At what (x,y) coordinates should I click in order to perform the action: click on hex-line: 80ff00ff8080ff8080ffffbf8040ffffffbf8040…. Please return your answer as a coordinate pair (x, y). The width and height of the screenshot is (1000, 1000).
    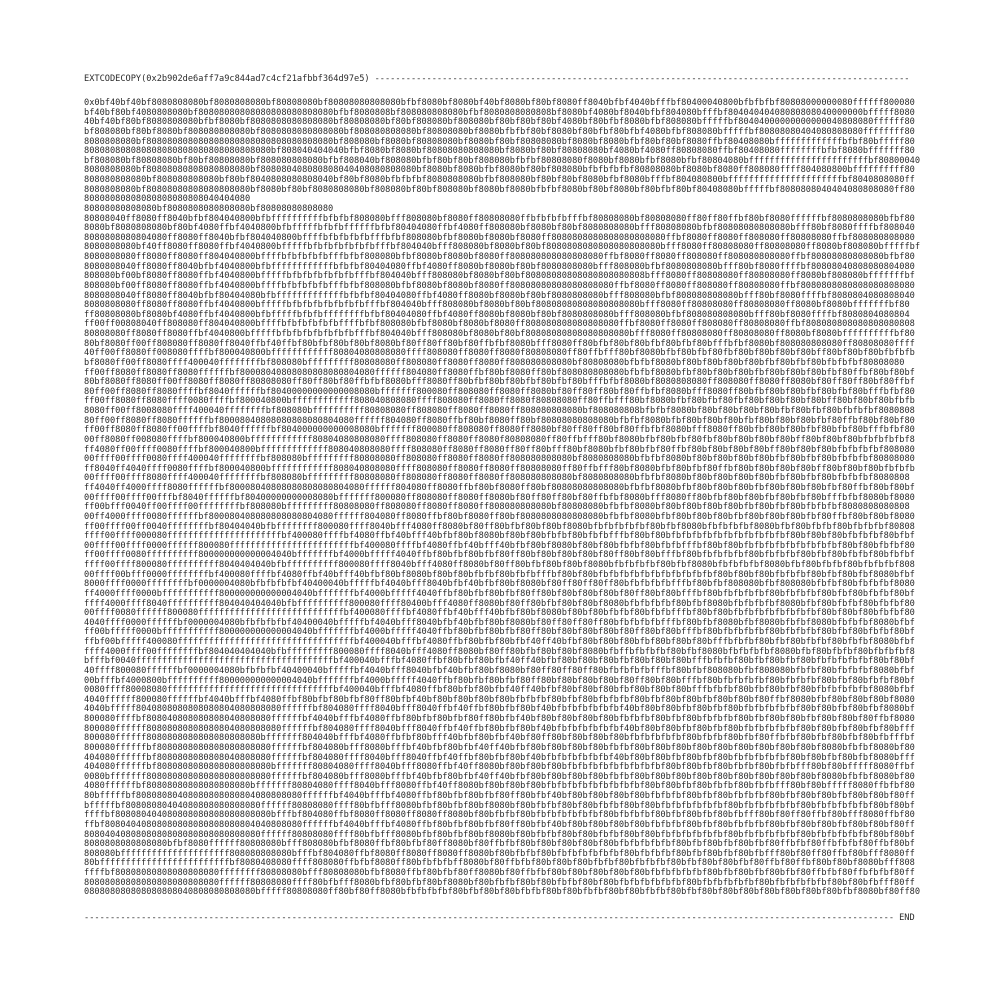
    Looking at the image, I should click on (499, 391).